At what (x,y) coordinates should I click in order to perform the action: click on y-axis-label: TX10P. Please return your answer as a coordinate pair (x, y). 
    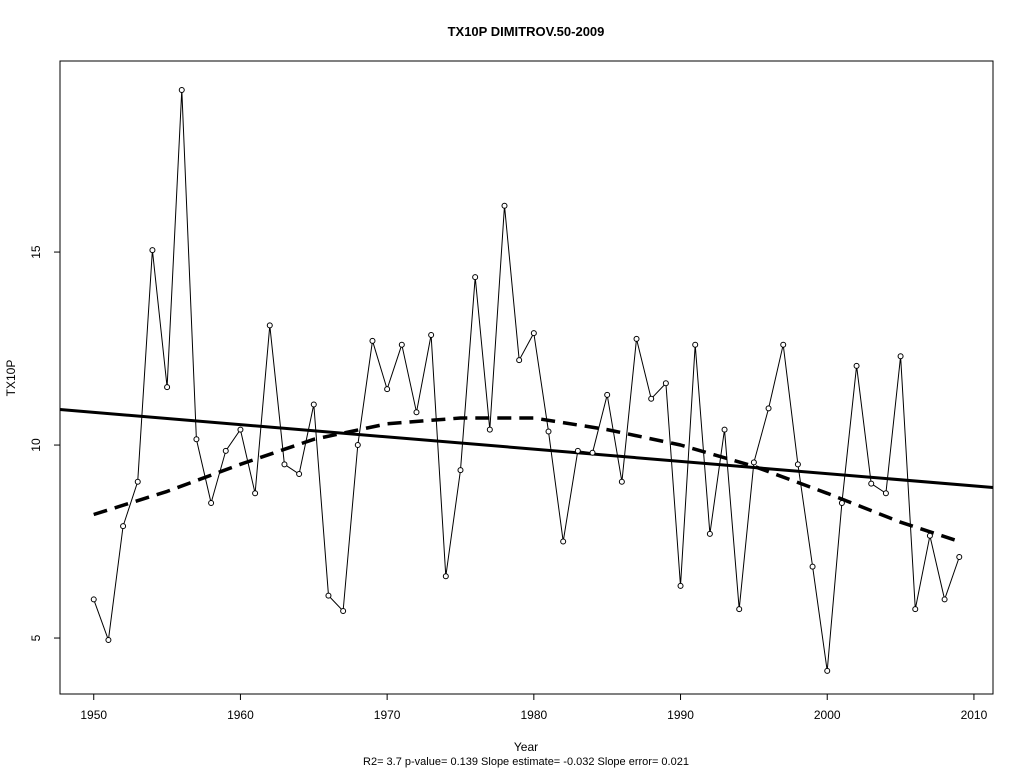
    Looking at the image, I should click on (11, 378).